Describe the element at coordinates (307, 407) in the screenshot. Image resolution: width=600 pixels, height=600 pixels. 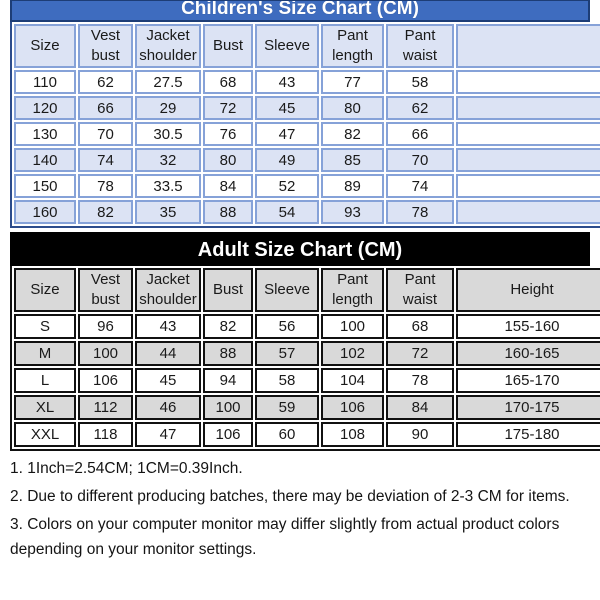
I see `table-row: XL 112 46 100 59 106 84 170-175` at that location.